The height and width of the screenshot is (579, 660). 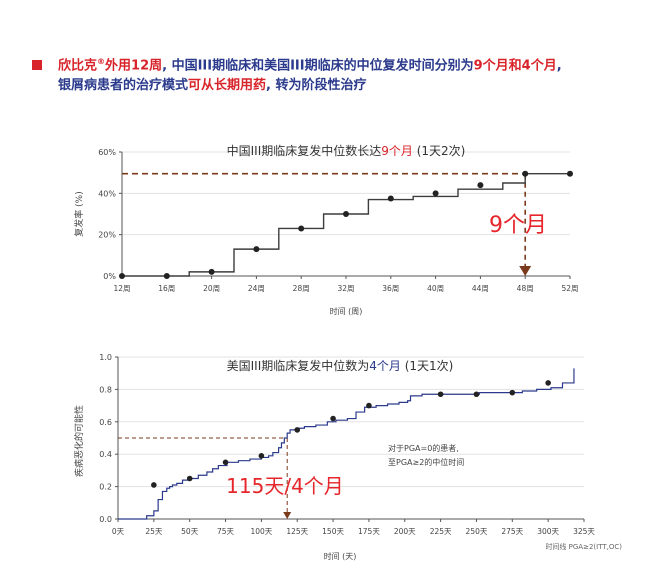 I want to click on chart2-legend-line-1: 对于PGA=0的患者,, so click(x=423, y=448).